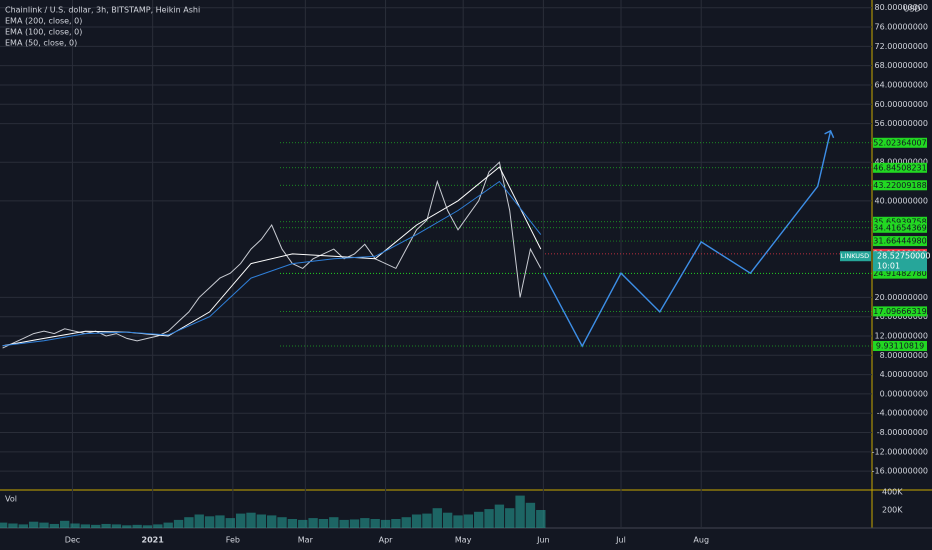 The height and width of the screenshot is (550, 932). Describe the element at coordinates (900, 471) in the screenshot. I see `y-tick-label: -16.00000000` at that location.